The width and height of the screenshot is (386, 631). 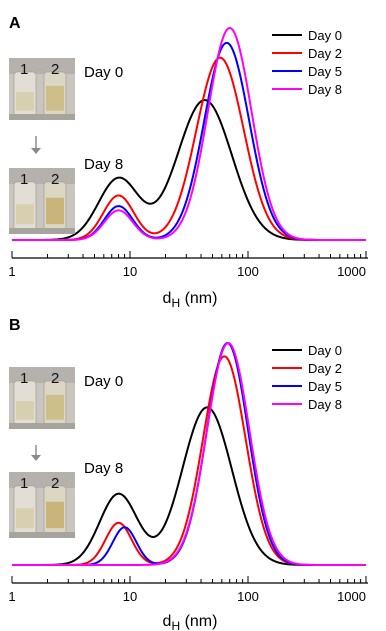 I want to click on panel-letter: A, so click(x=15, y=23).